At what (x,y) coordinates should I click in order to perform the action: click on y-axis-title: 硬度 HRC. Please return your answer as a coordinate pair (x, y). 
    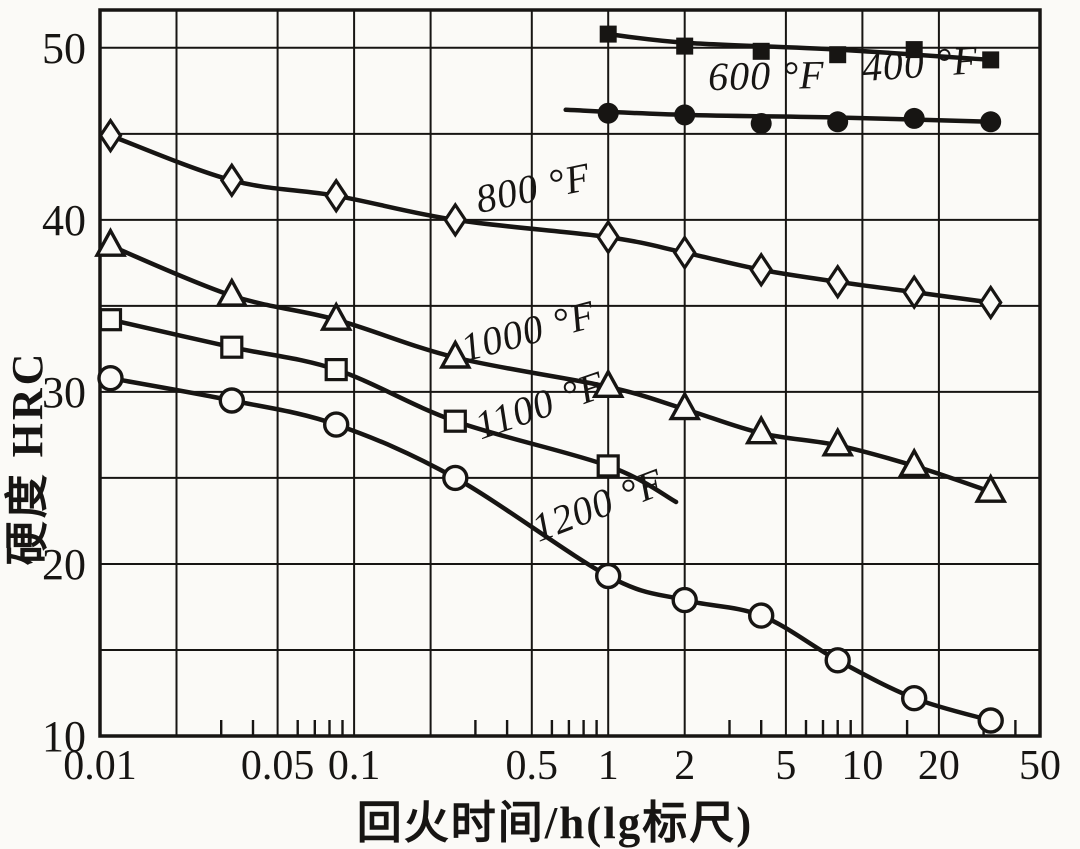
    Looking at the image, I should click on (27, 458).